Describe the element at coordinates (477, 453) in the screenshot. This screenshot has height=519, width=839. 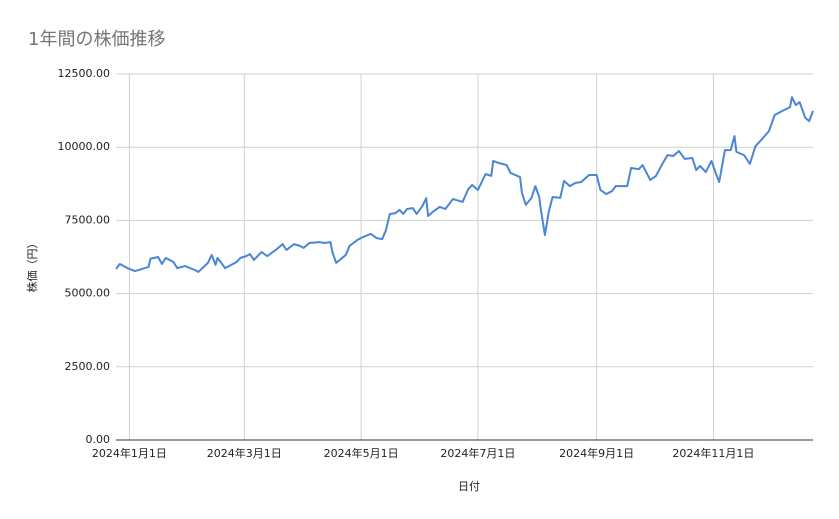
I see `x-tick-label: 2024年7月1日` at that location.